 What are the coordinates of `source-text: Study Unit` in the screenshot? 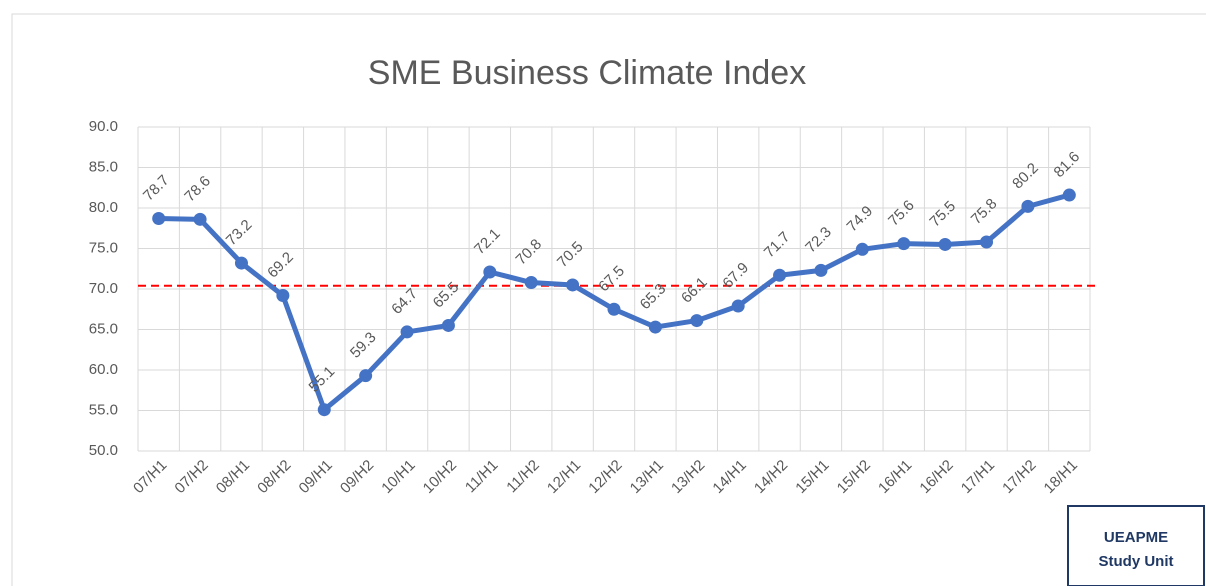 It's located at (1136, 561).